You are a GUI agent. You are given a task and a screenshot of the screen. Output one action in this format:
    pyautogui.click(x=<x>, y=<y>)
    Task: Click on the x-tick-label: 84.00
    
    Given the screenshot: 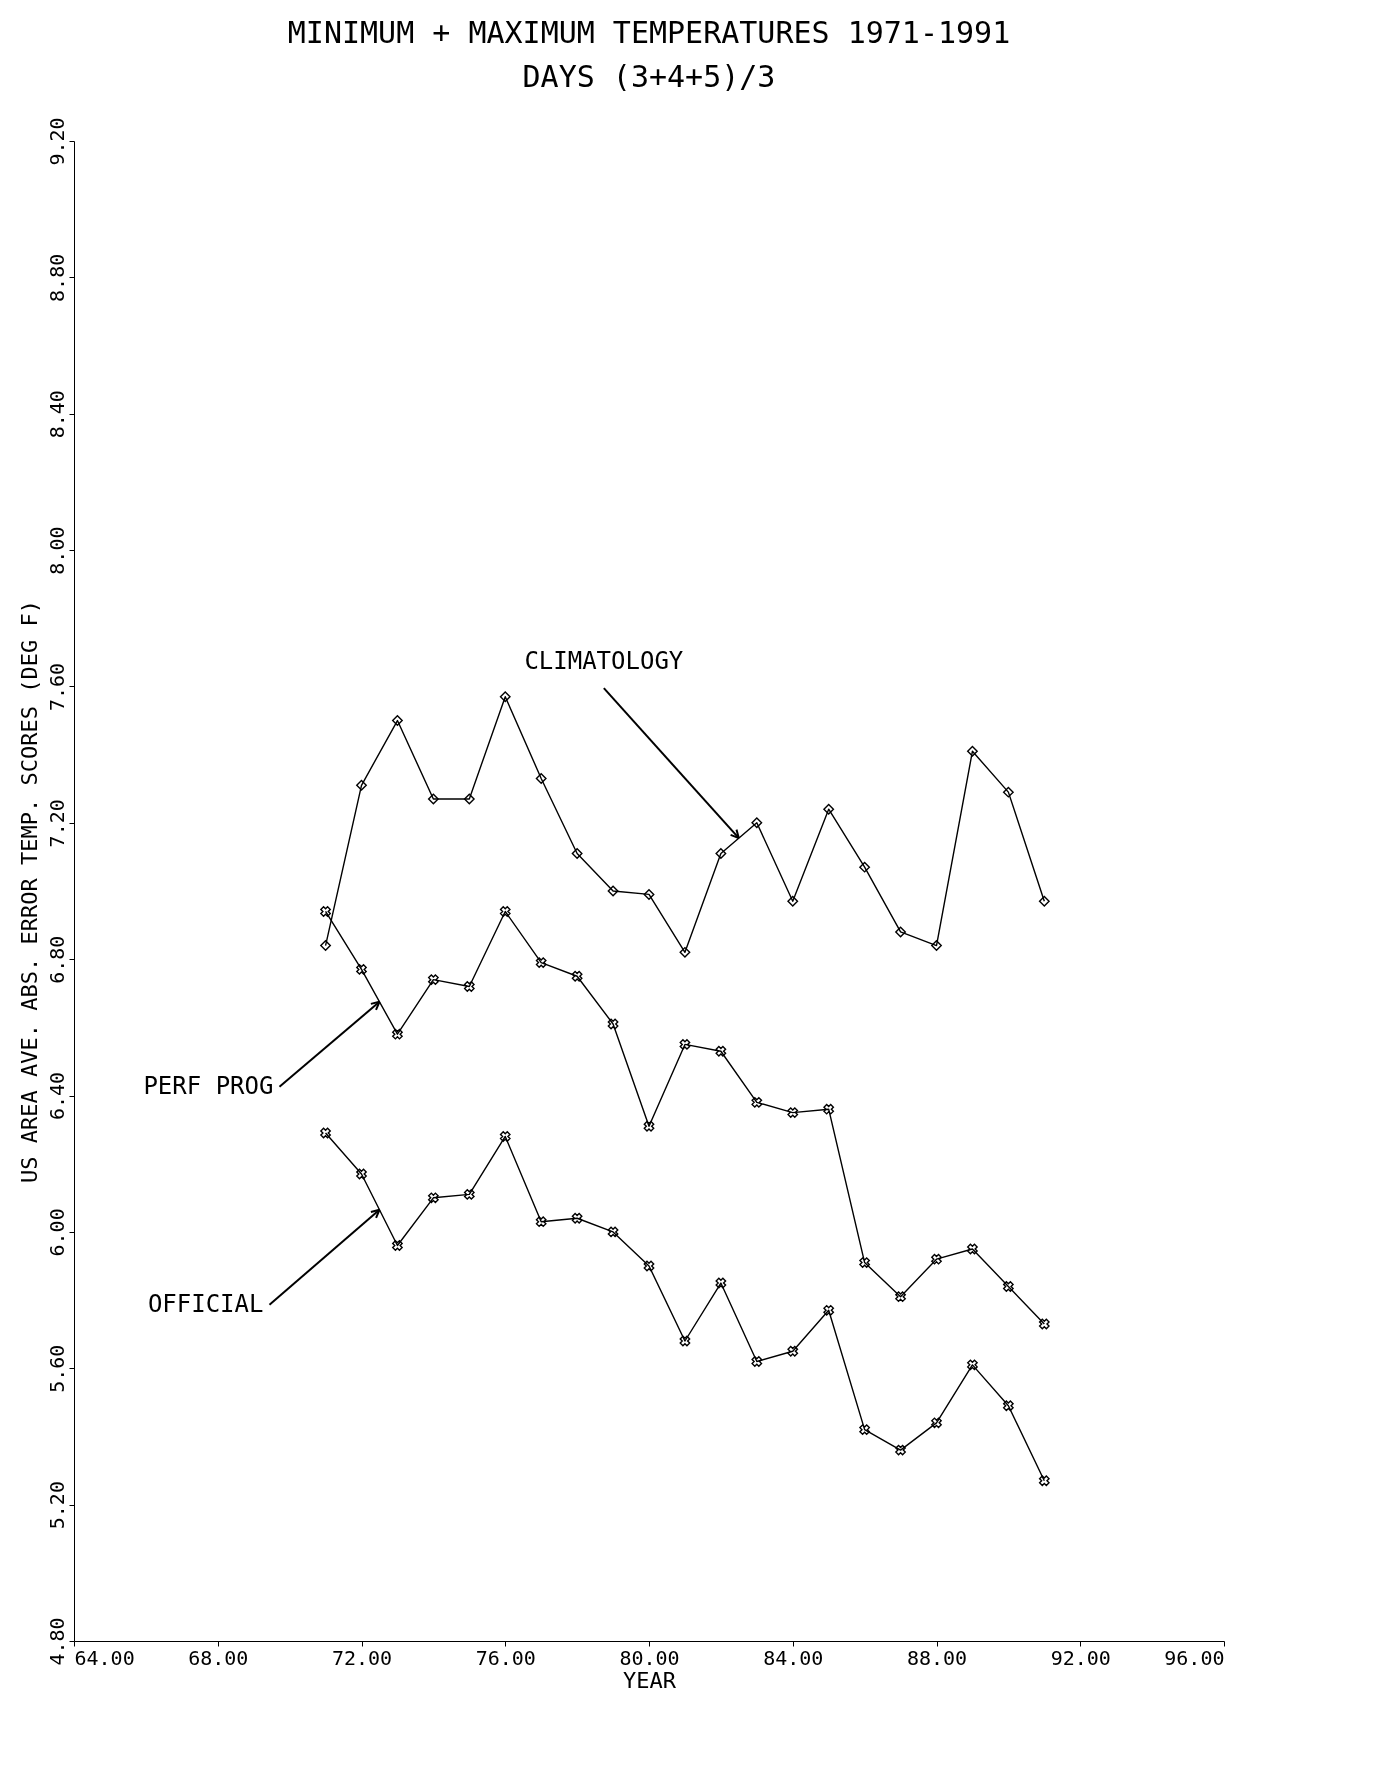 What is the action you would take?
    pyautogui.click(x=793, y=1657)
    